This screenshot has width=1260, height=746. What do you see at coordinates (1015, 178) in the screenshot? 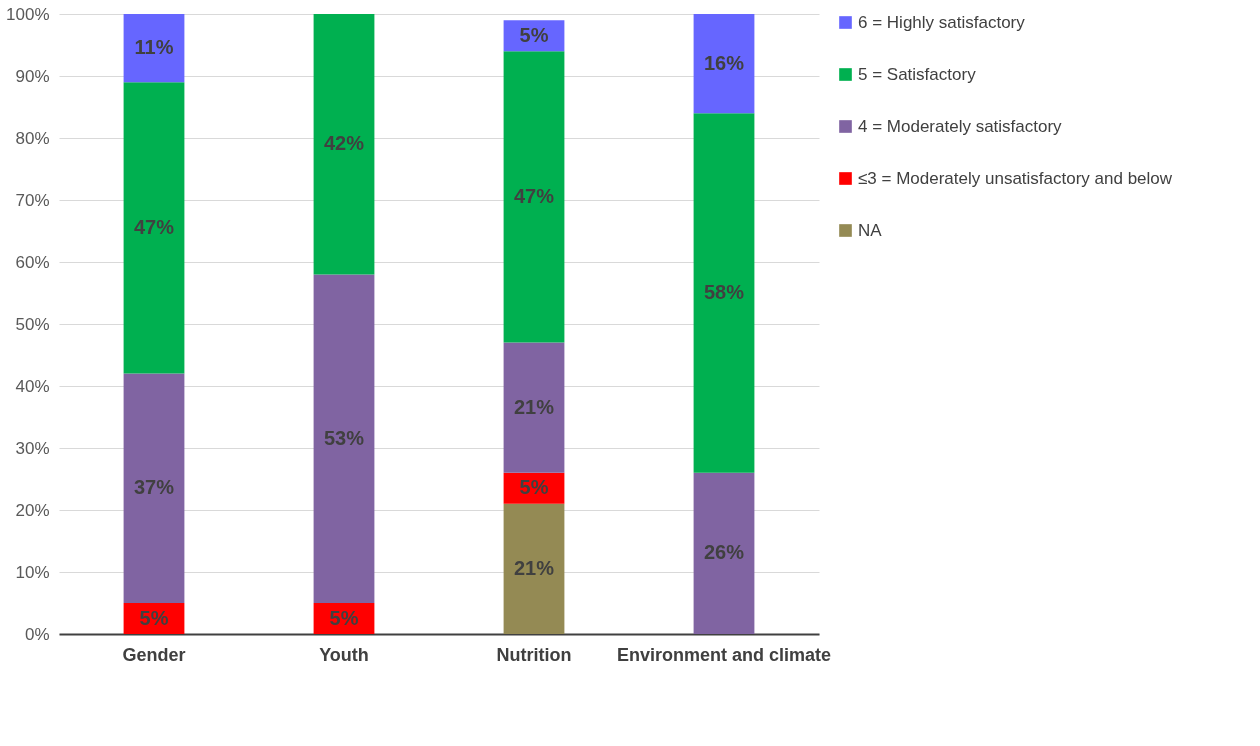
I see `legend-label: ≤3 = Moderately unsatisfactory and below` at bounding box center [1015, 178].